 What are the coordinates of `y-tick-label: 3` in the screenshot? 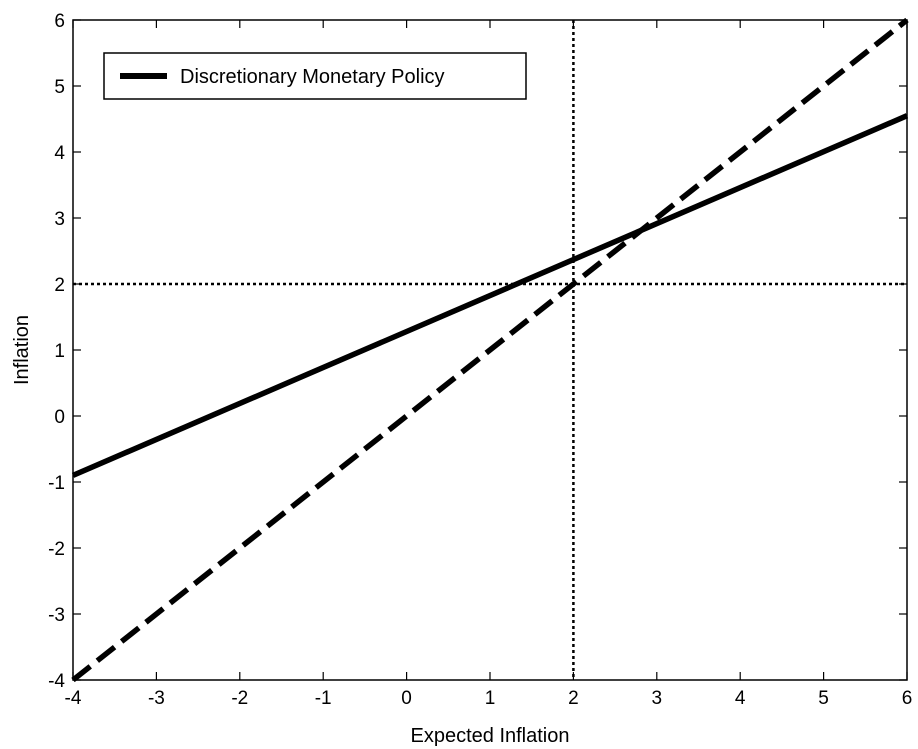 It's located at (59, 219).